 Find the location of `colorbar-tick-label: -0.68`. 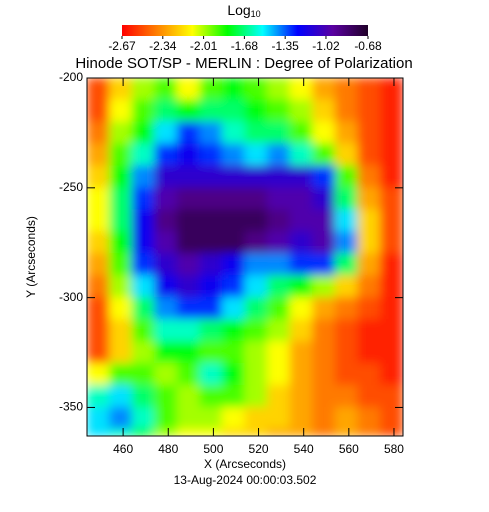

colorbar-tick-label: -0.68 is located at coordinates (368, 46).